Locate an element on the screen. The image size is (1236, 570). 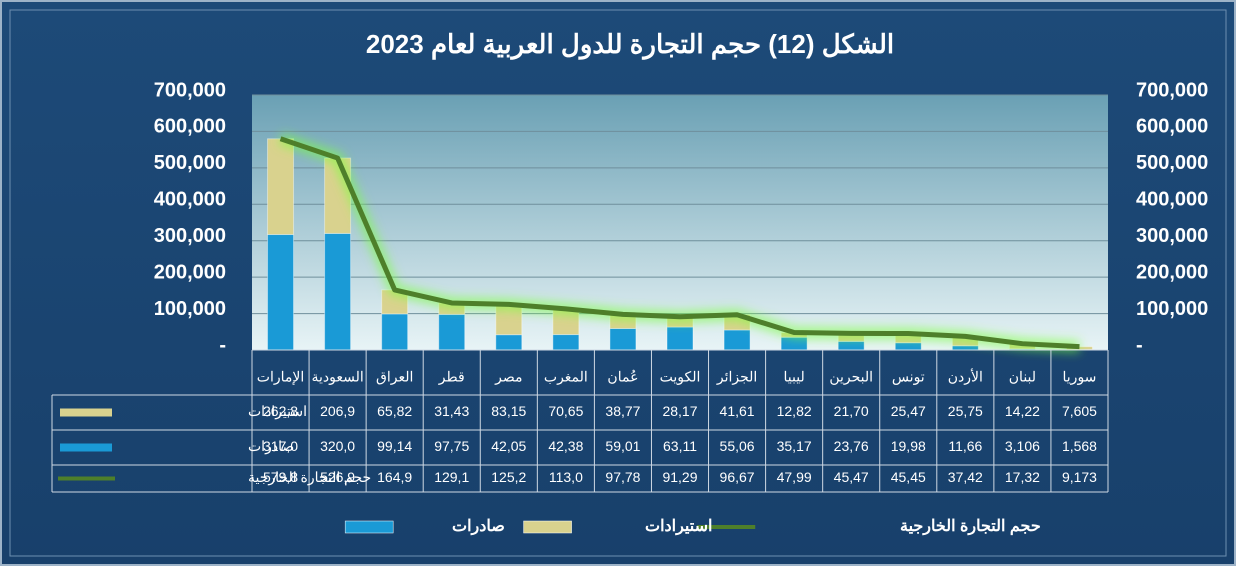
table-cell: 526,9 is located at coordinates (337, 477).